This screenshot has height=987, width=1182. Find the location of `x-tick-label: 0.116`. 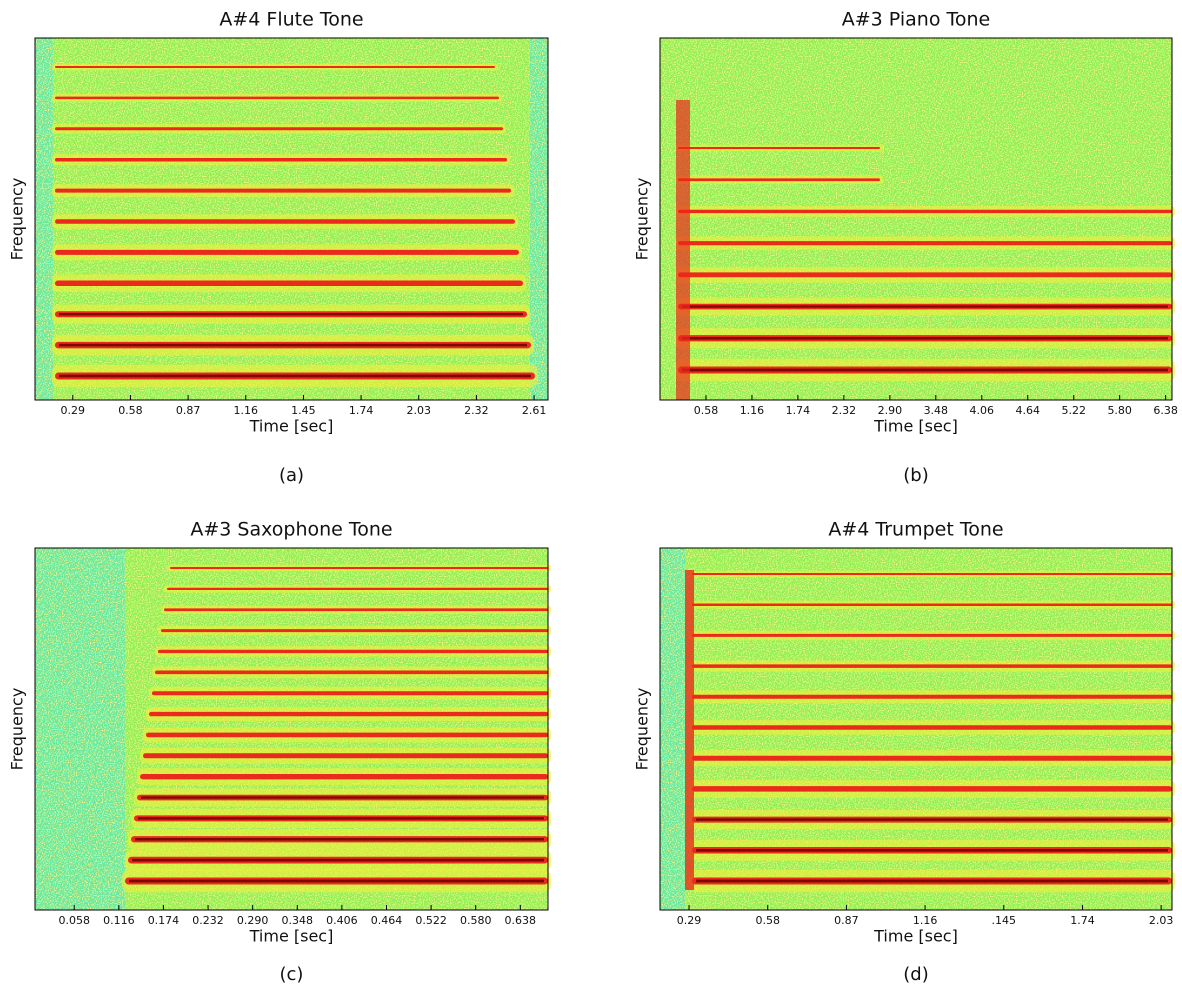

x-tick-label: 0.116 is located at coordinates (119, 920).